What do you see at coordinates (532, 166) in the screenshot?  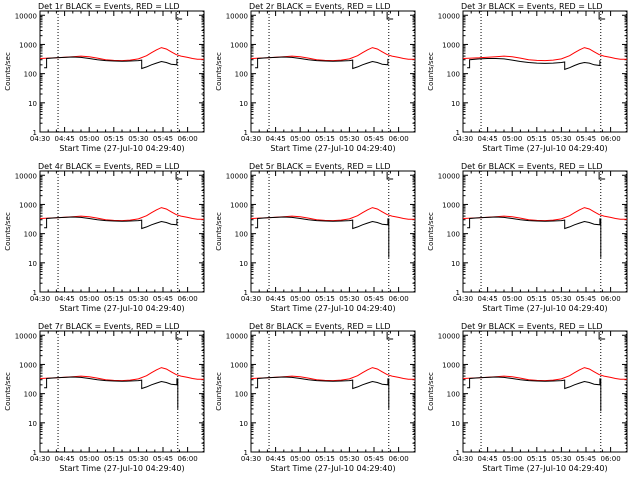 I see `panel-title: Det 6r BLACK = Events, RED = LLD` at bounding box center [532, 166].